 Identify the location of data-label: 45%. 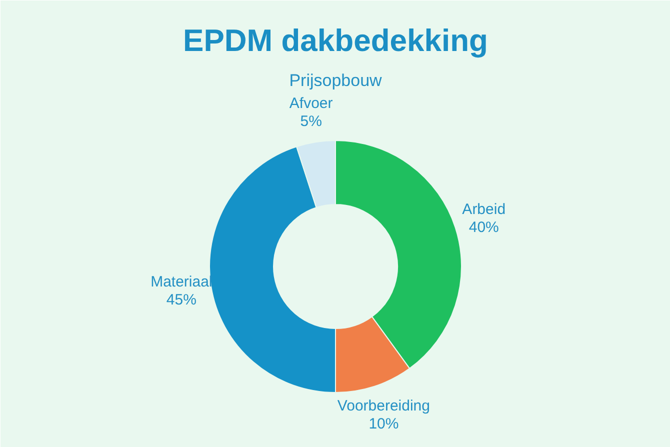
(181, 299).